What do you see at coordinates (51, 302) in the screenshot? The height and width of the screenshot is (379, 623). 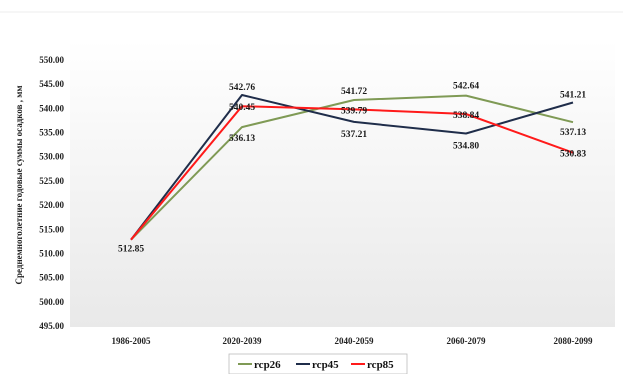 I see `y-tick-label: 500.00` at bounding box center [51, 302].